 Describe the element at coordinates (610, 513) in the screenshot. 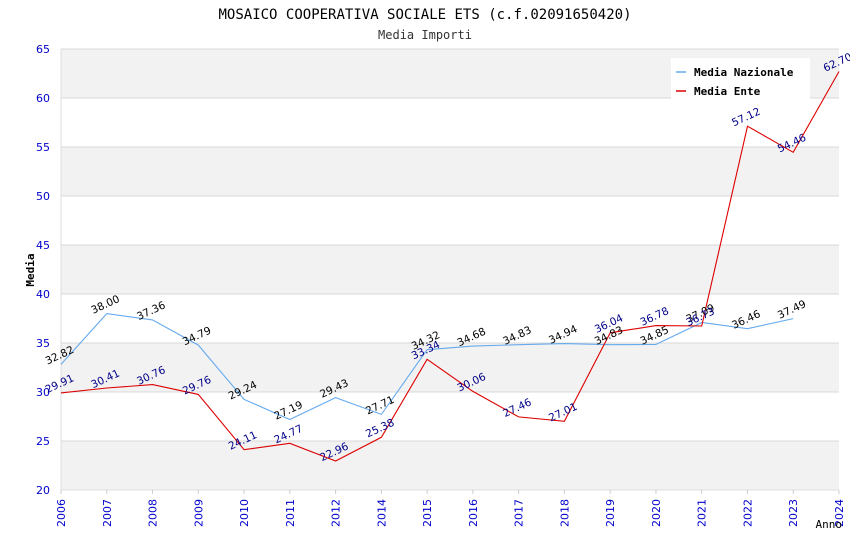

I see `x-tick-label: 2019` at that location.